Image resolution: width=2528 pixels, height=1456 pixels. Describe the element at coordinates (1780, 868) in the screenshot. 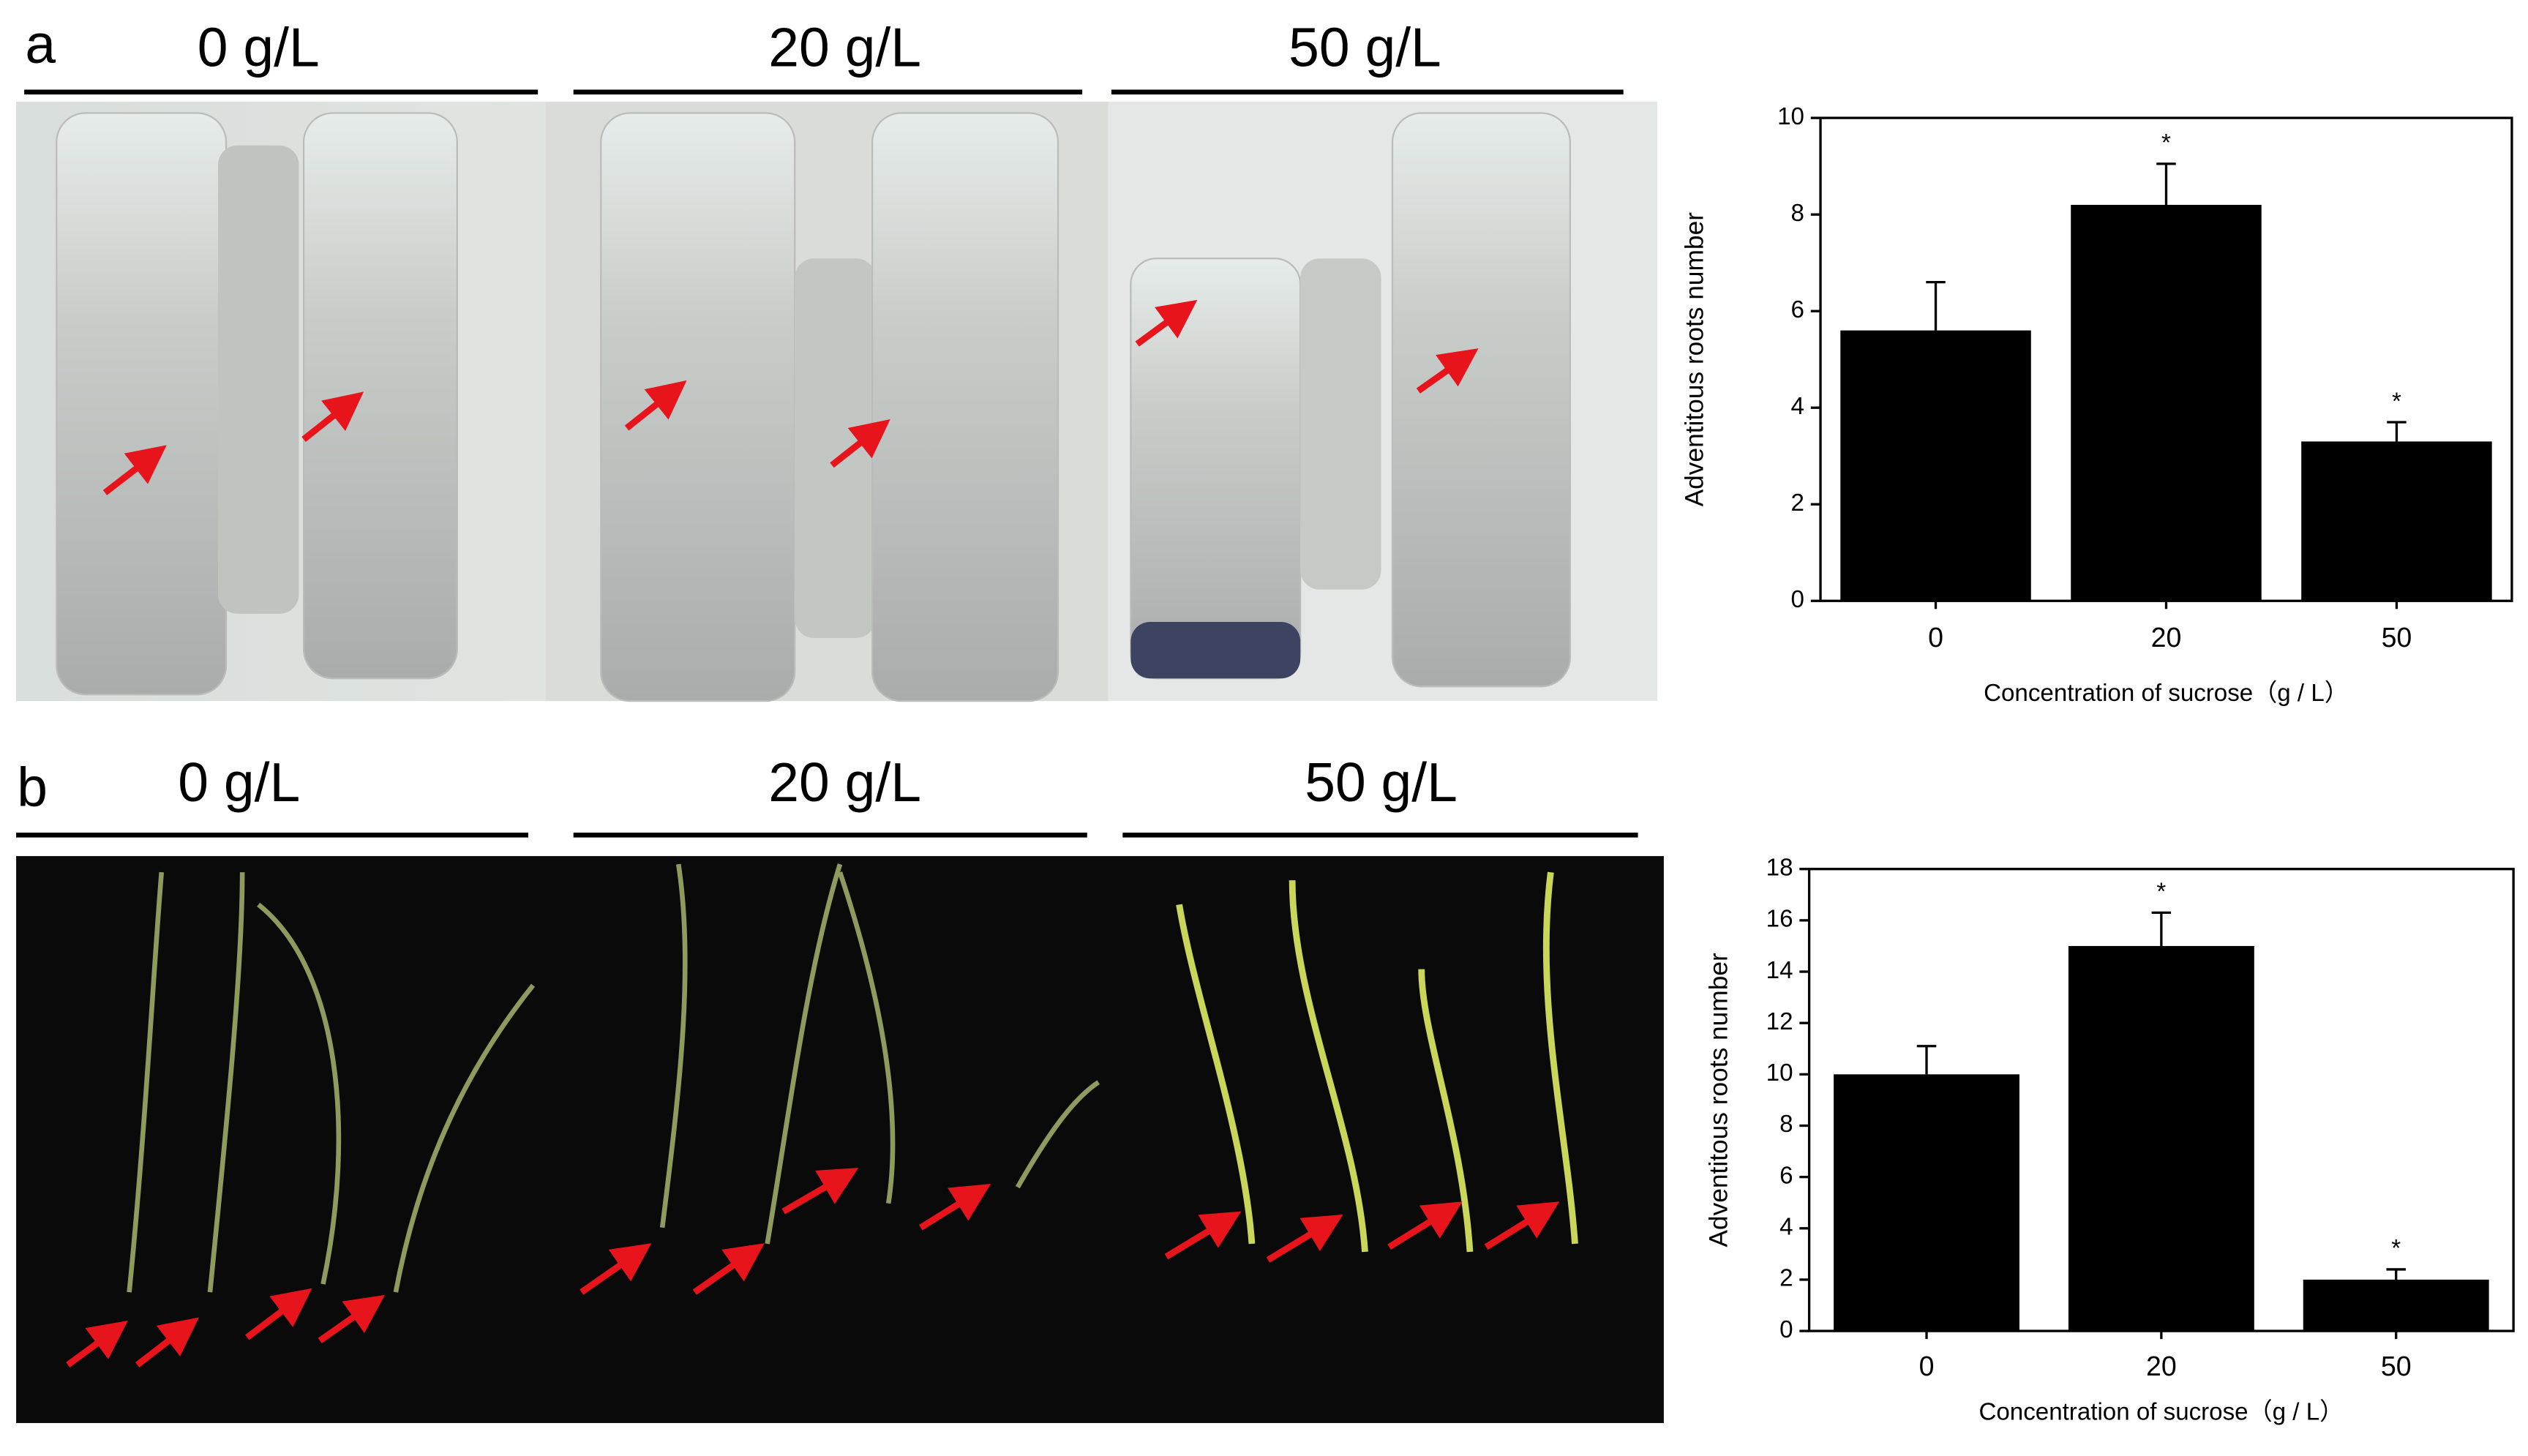

I see `y-tick-label: 18` at that location.